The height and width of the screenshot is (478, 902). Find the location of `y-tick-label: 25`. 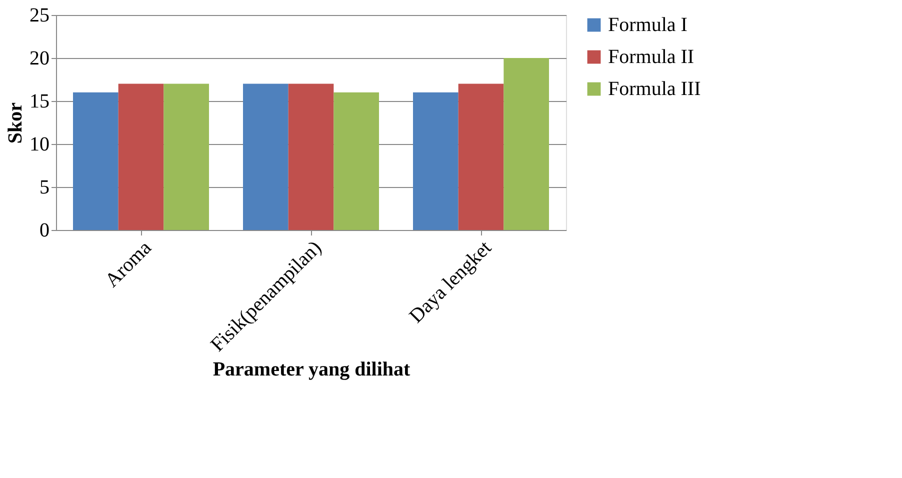

y-tick-label: 25 is located at coordinates (40, 15).